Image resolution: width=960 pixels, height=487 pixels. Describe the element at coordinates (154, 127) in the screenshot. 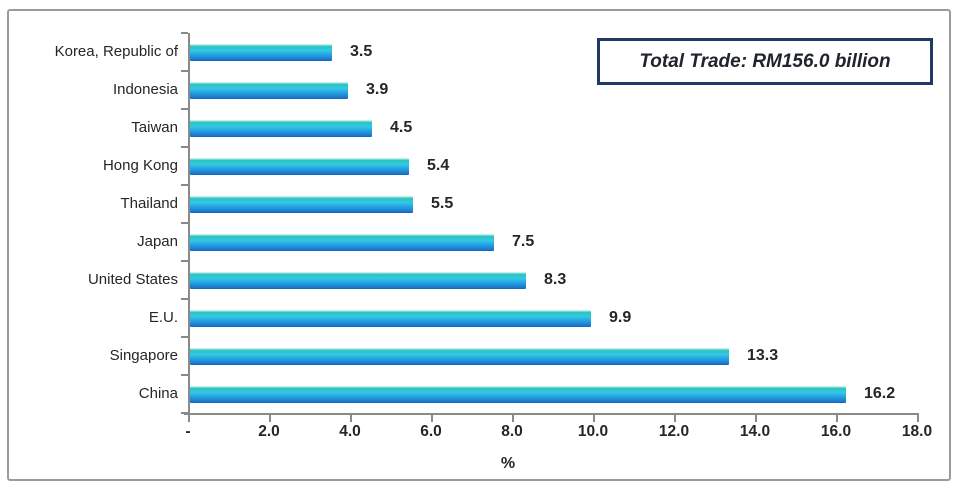

I see `category-label: Taiwan` at that location.